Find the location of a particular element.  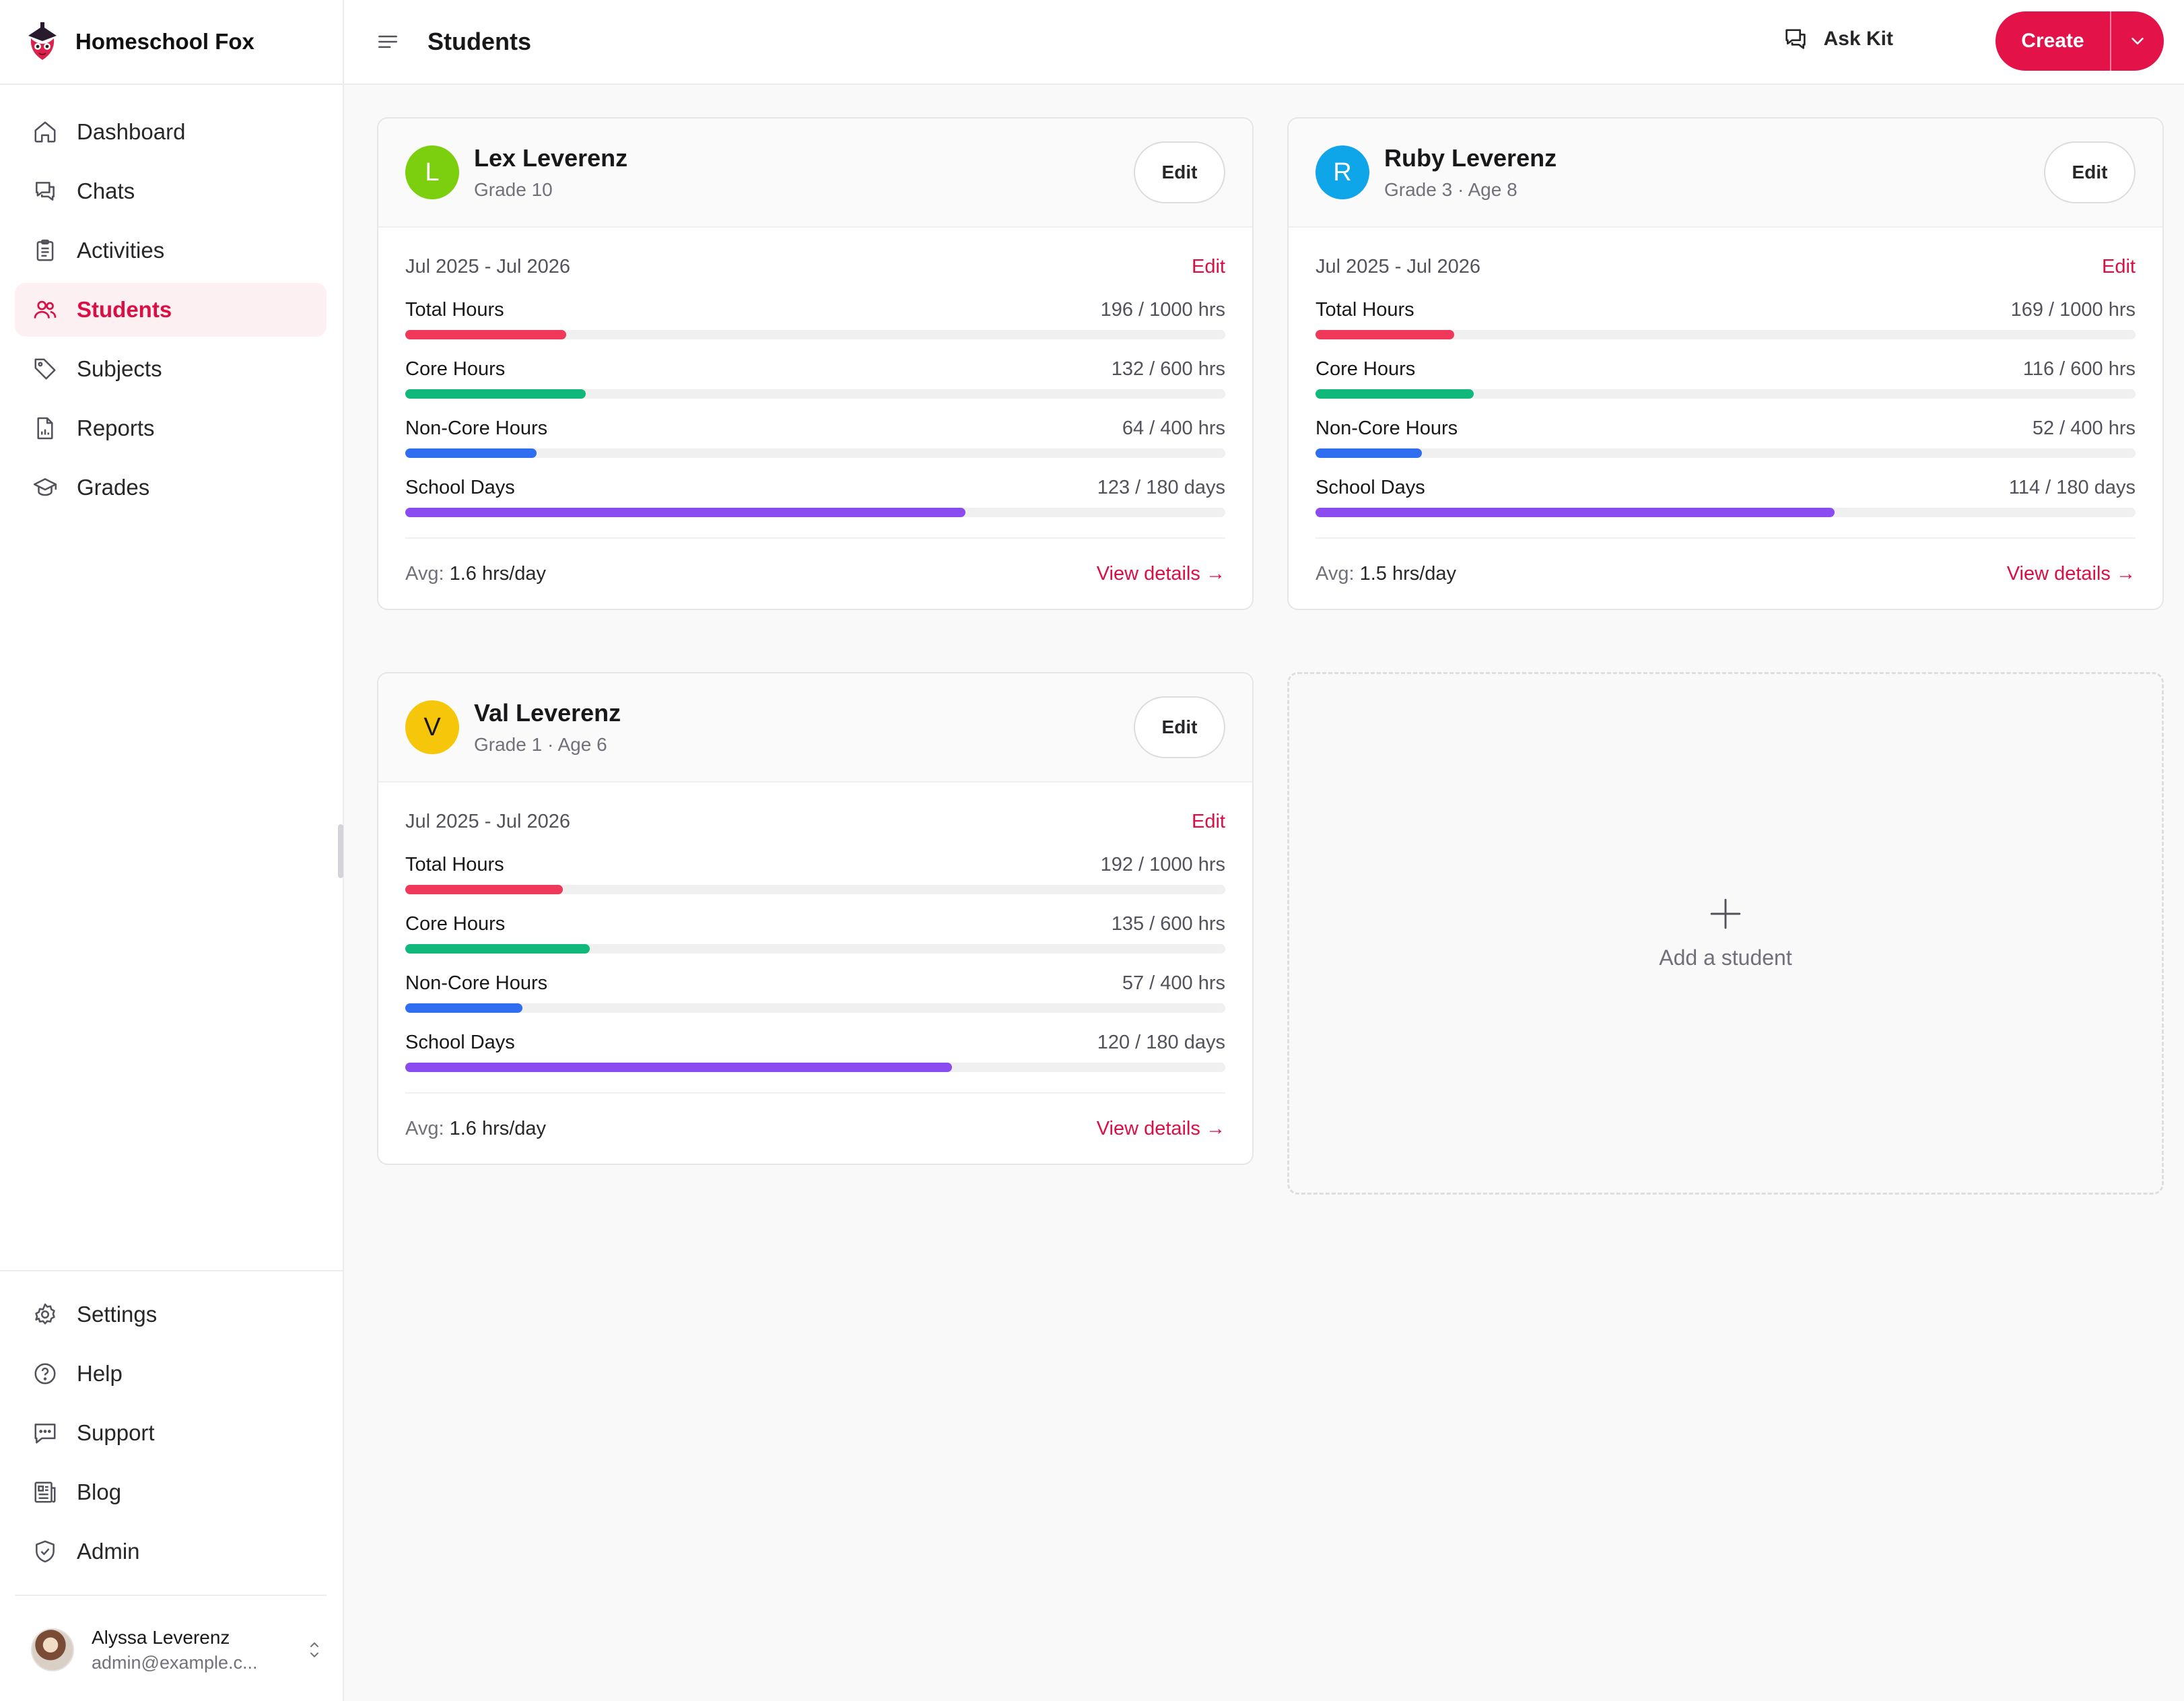

student-avatar: L is located at coordinates (432, 172).